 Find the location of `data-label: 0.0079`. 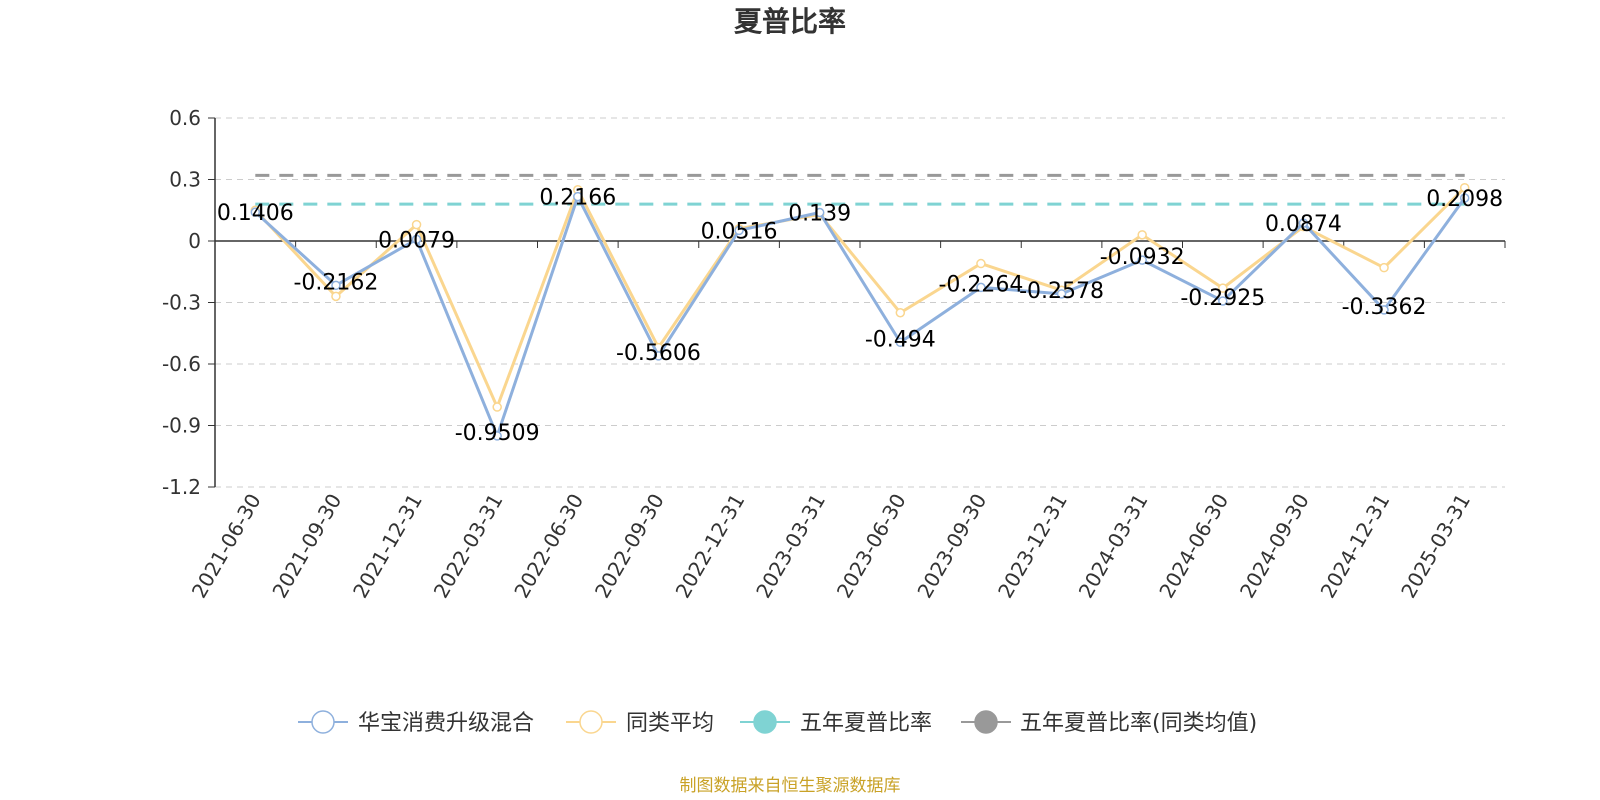

data-label: 0.0079 is located at coordinates (416, 240).